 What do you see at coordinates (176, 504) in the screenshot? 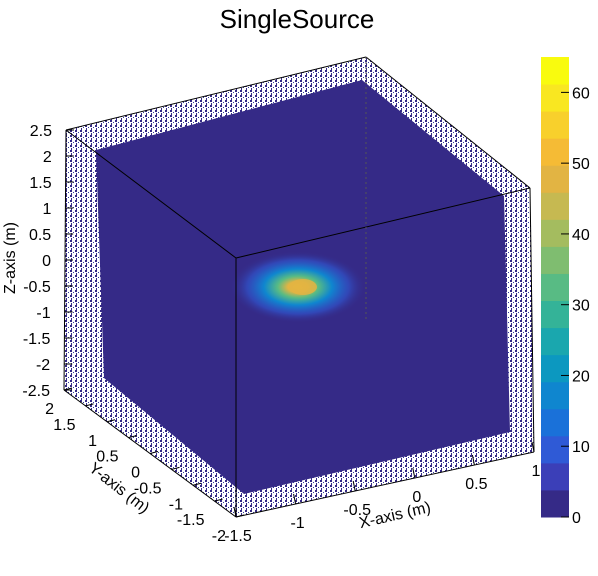
I see `y-tick-label: -1` at bounding box center [176, 504].